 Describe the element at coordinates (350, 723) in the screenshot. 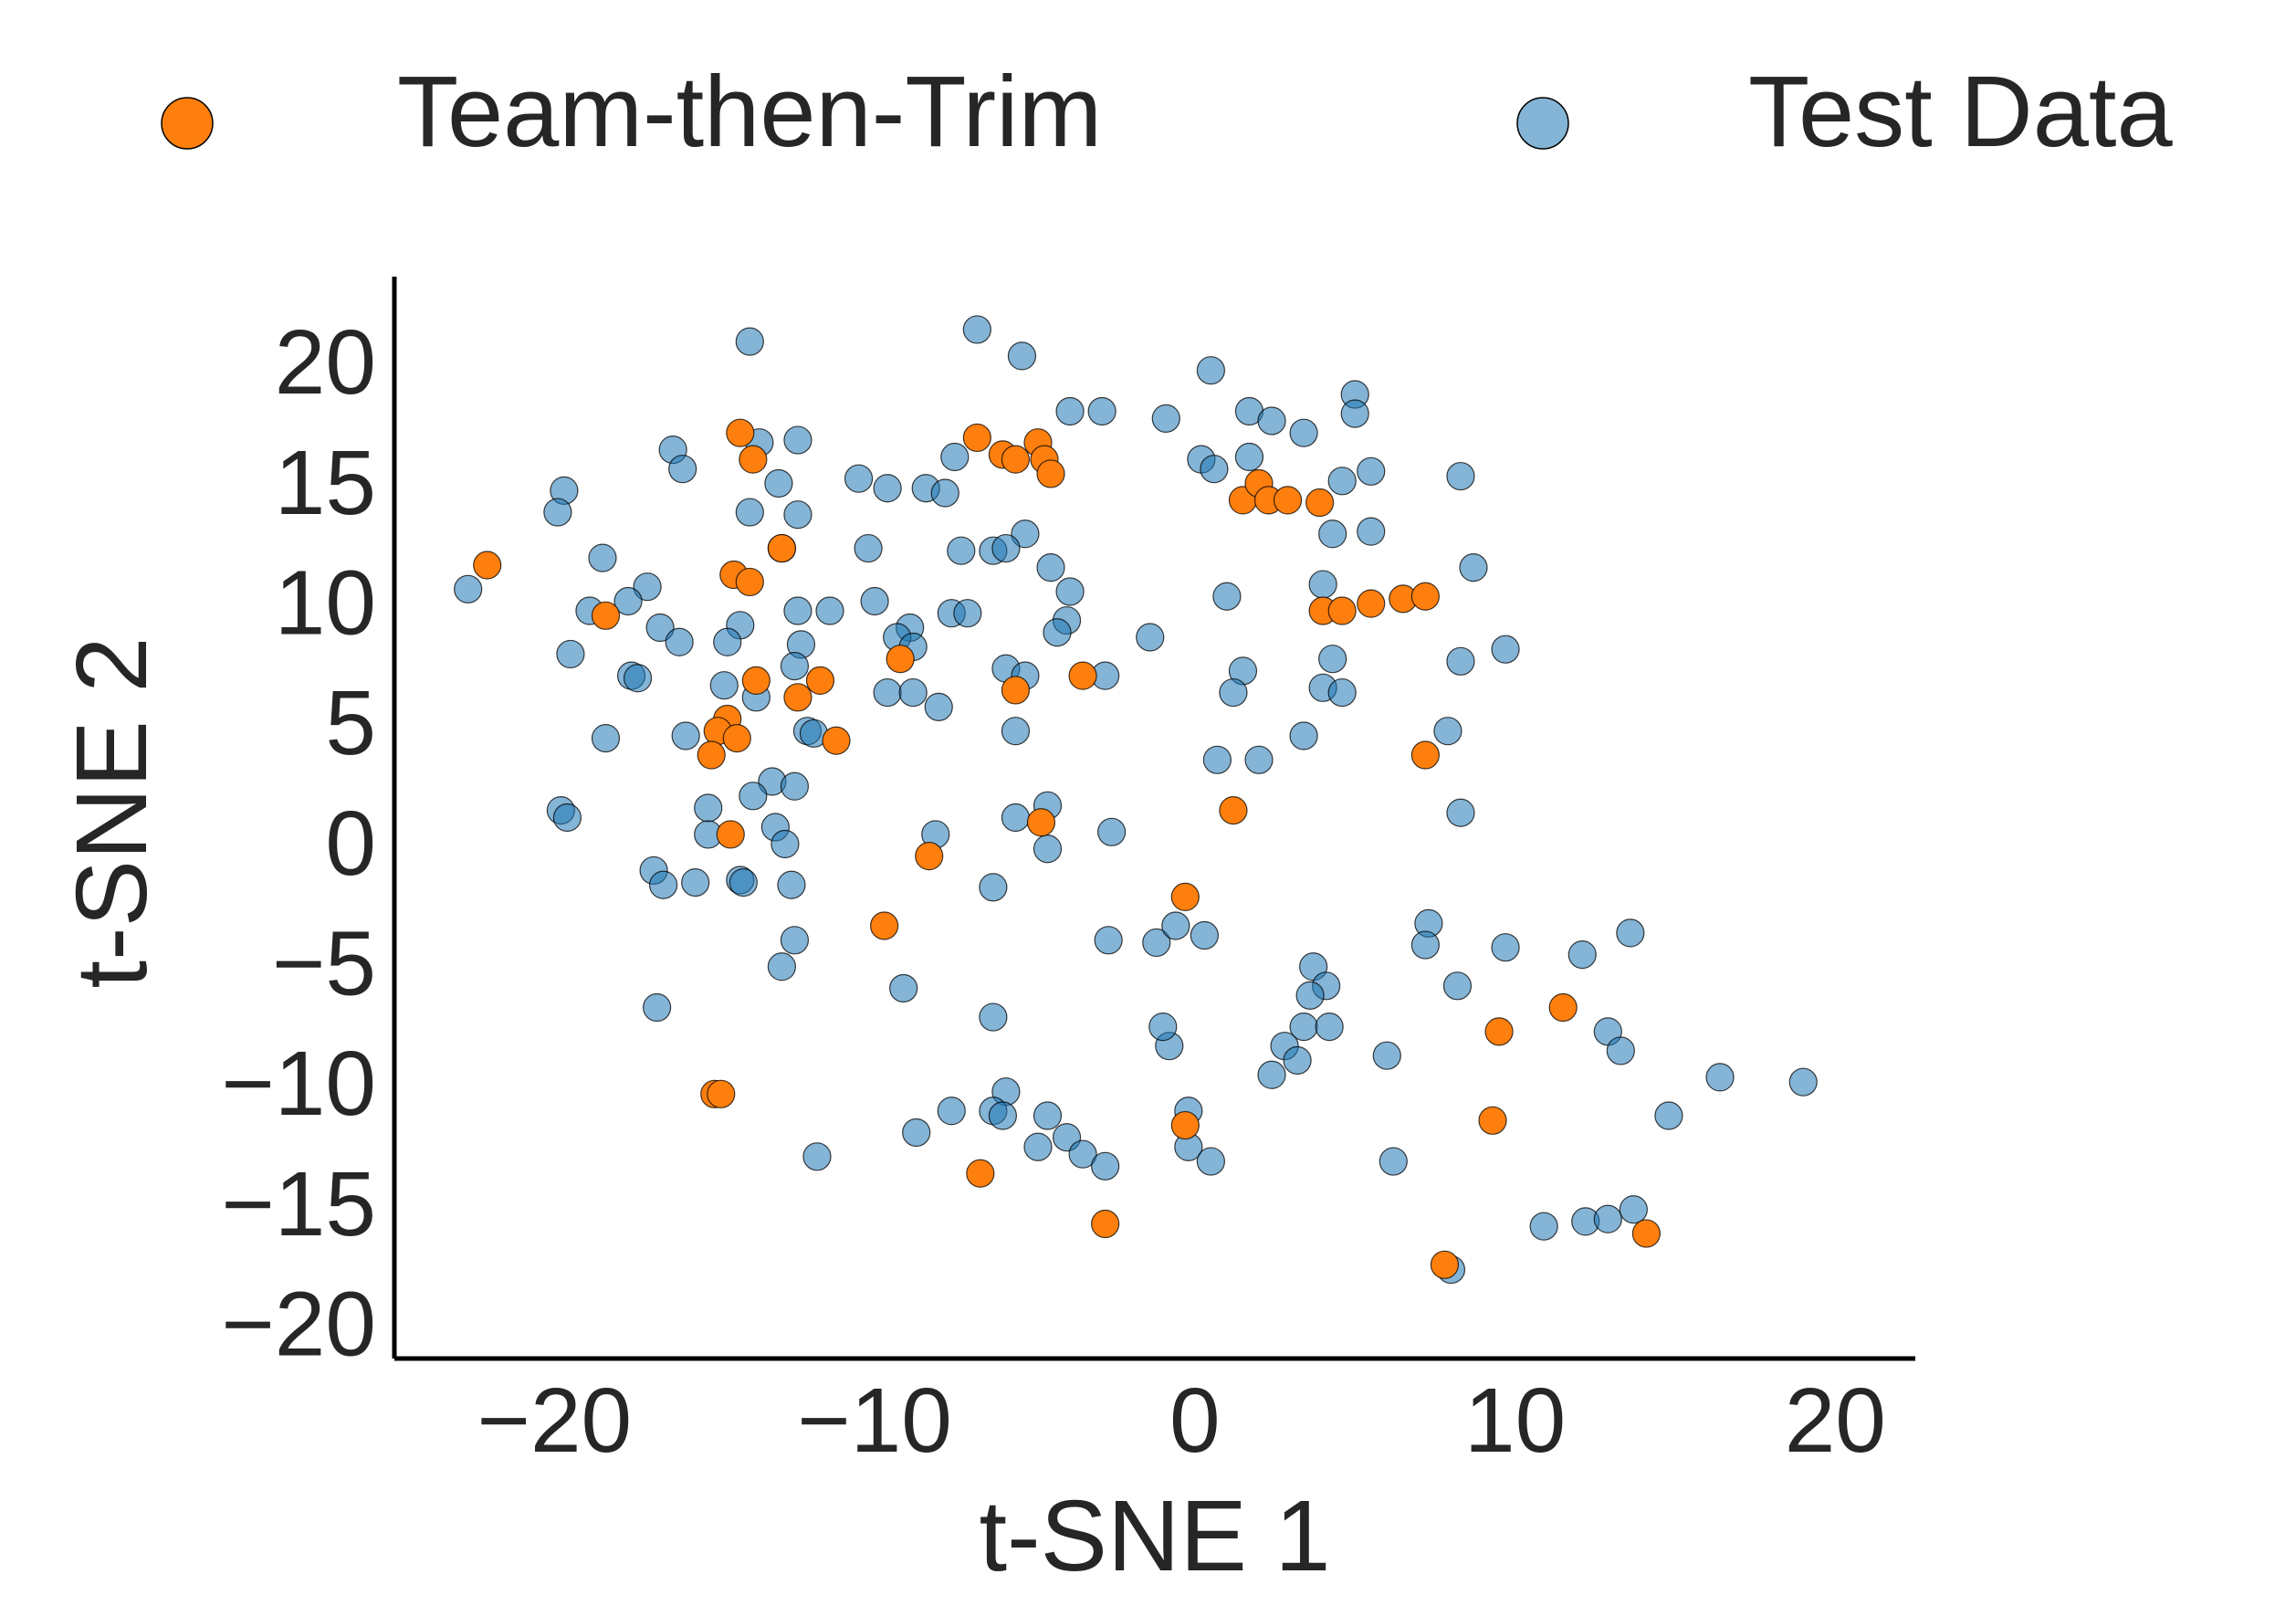

I see `y-tick-label: 5` at that location.